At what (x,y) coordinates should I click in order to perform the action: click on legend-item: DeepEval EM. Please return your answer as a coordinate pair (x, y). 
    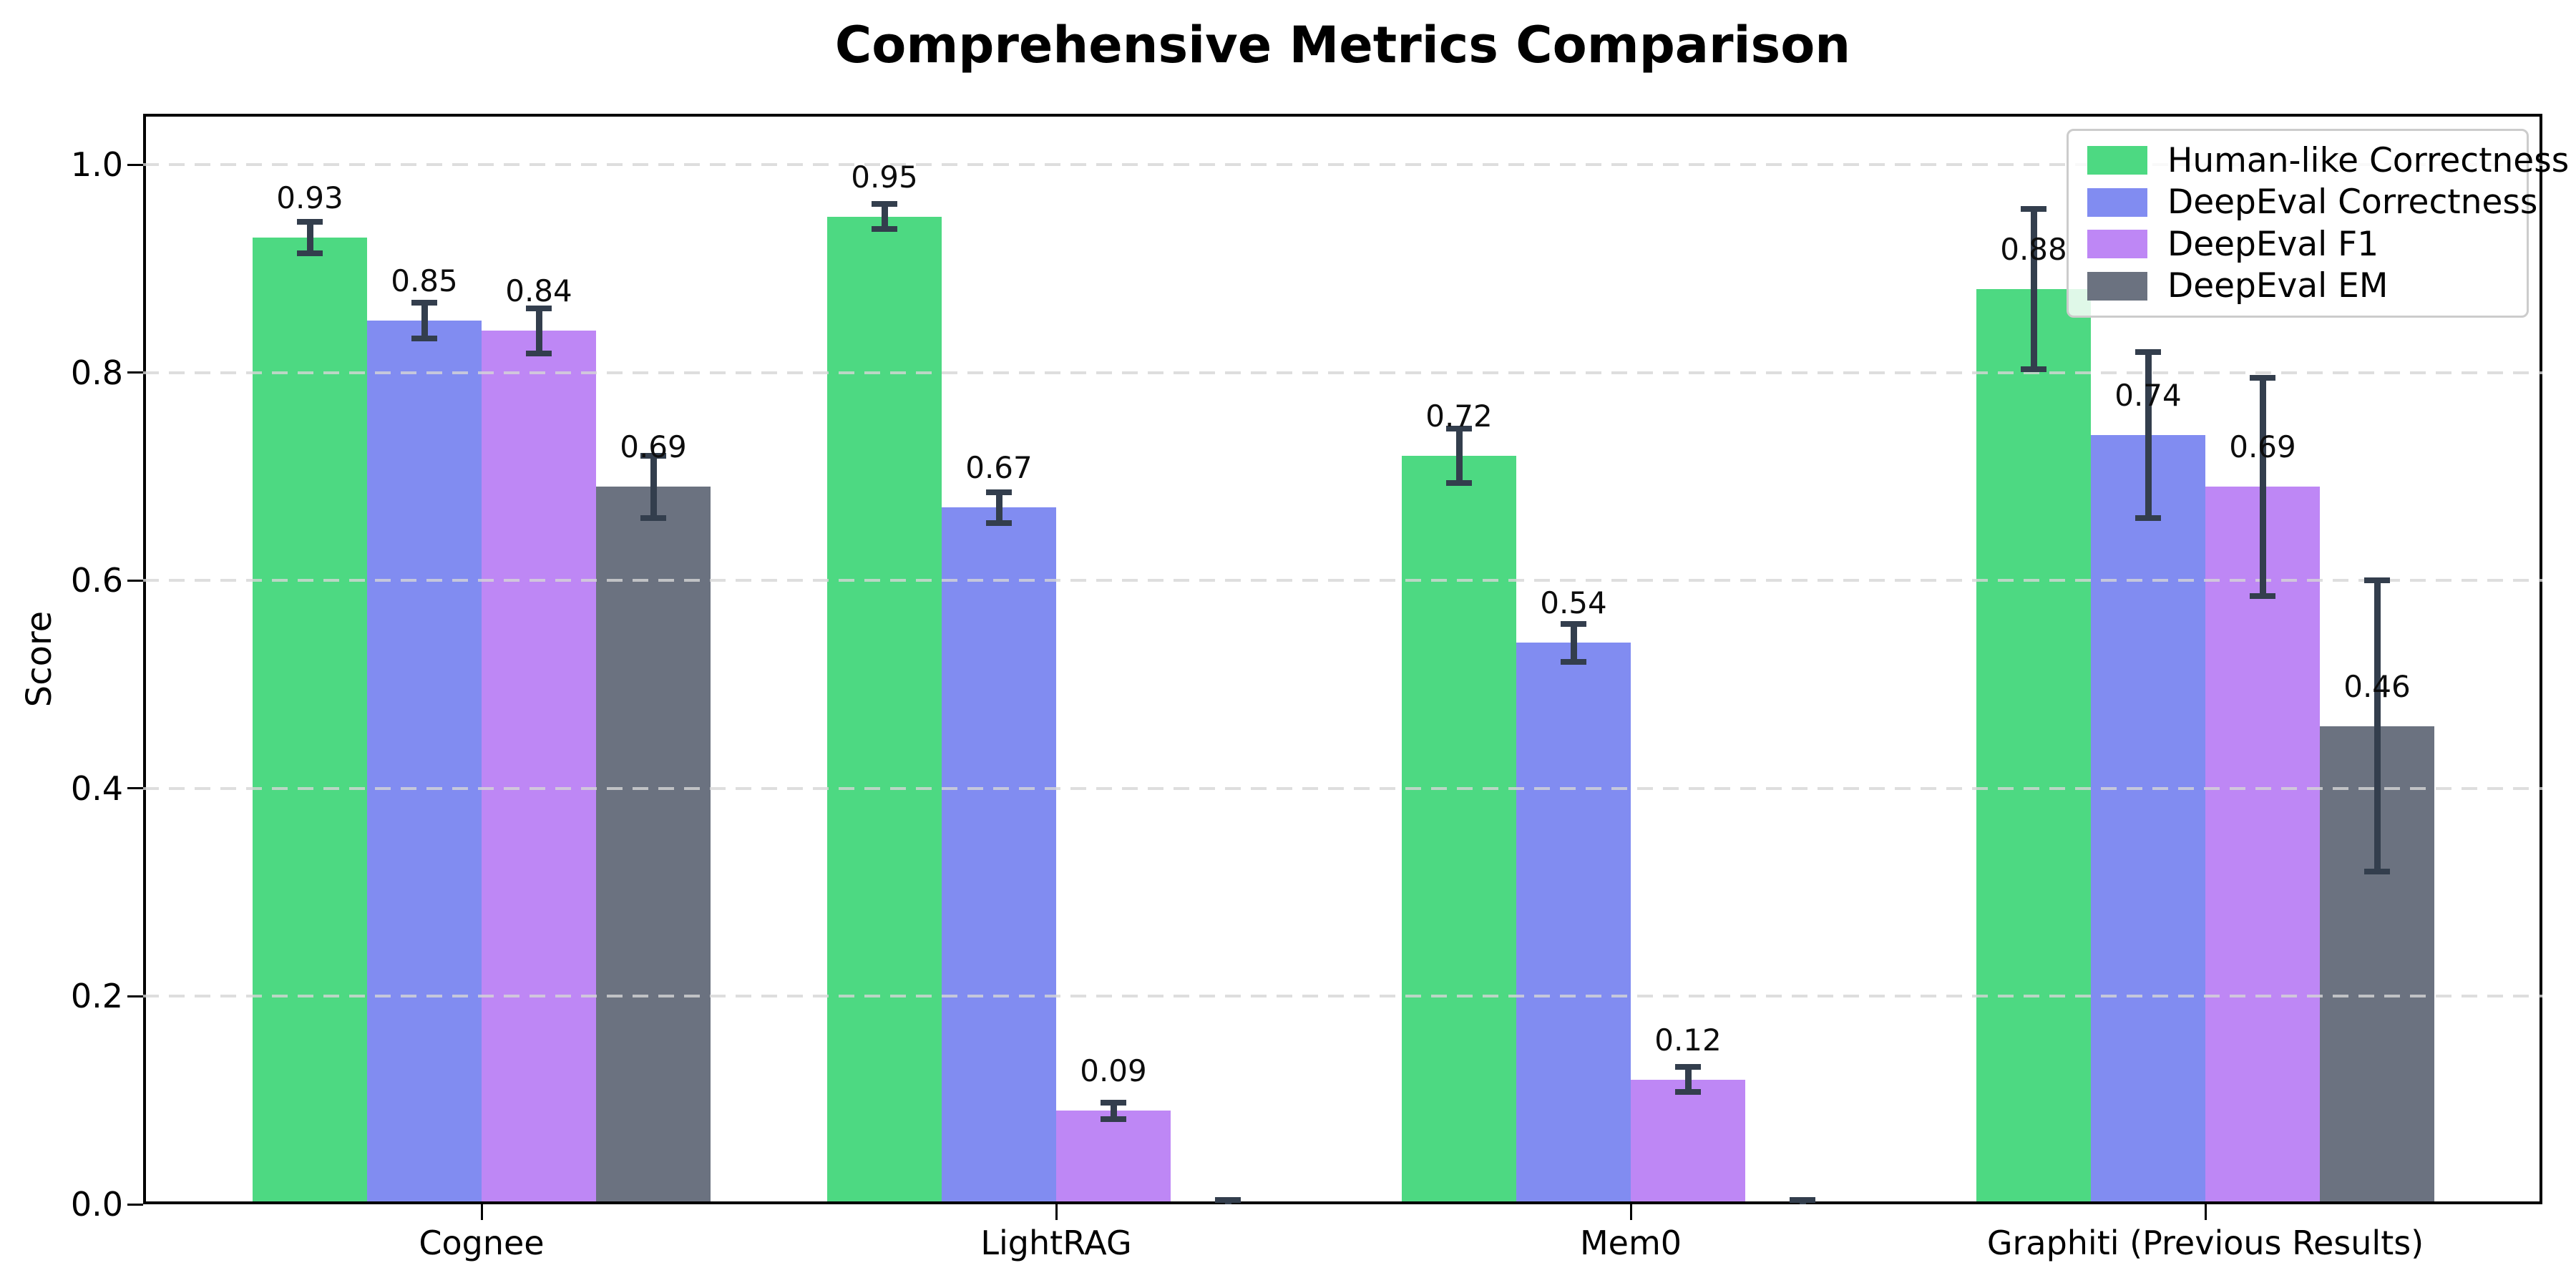
    Looking at the image, I should click on (2298, 286).